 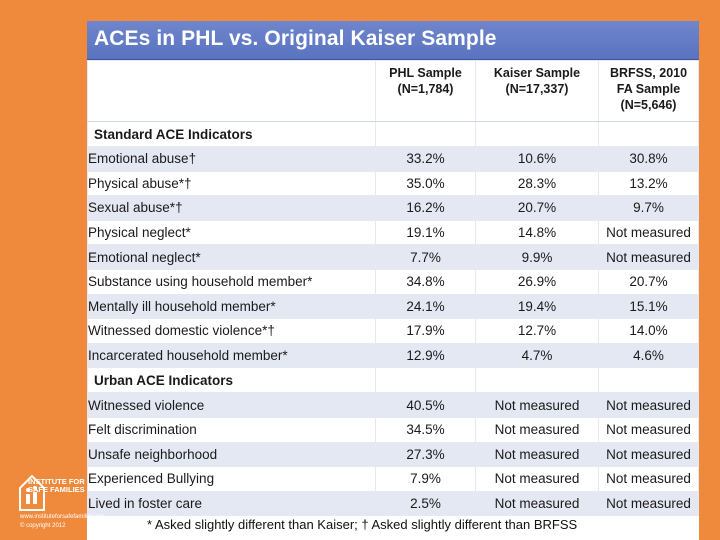 I want to click on logo-name: INSTITUTE FOR SAFE FAMILIES, so click(x=56, y=485).